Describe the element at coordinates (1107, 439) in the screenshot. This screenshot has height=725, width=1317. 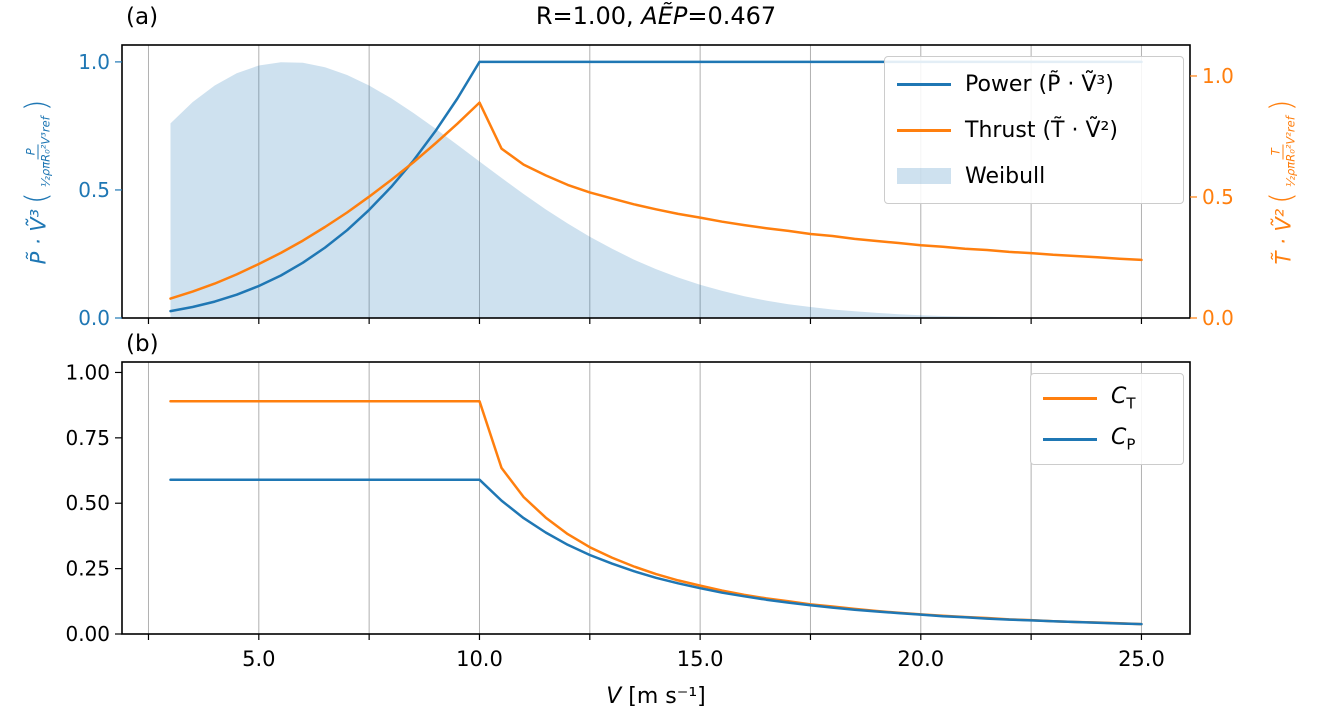
I see `legend-item-cp: CP` at that location.